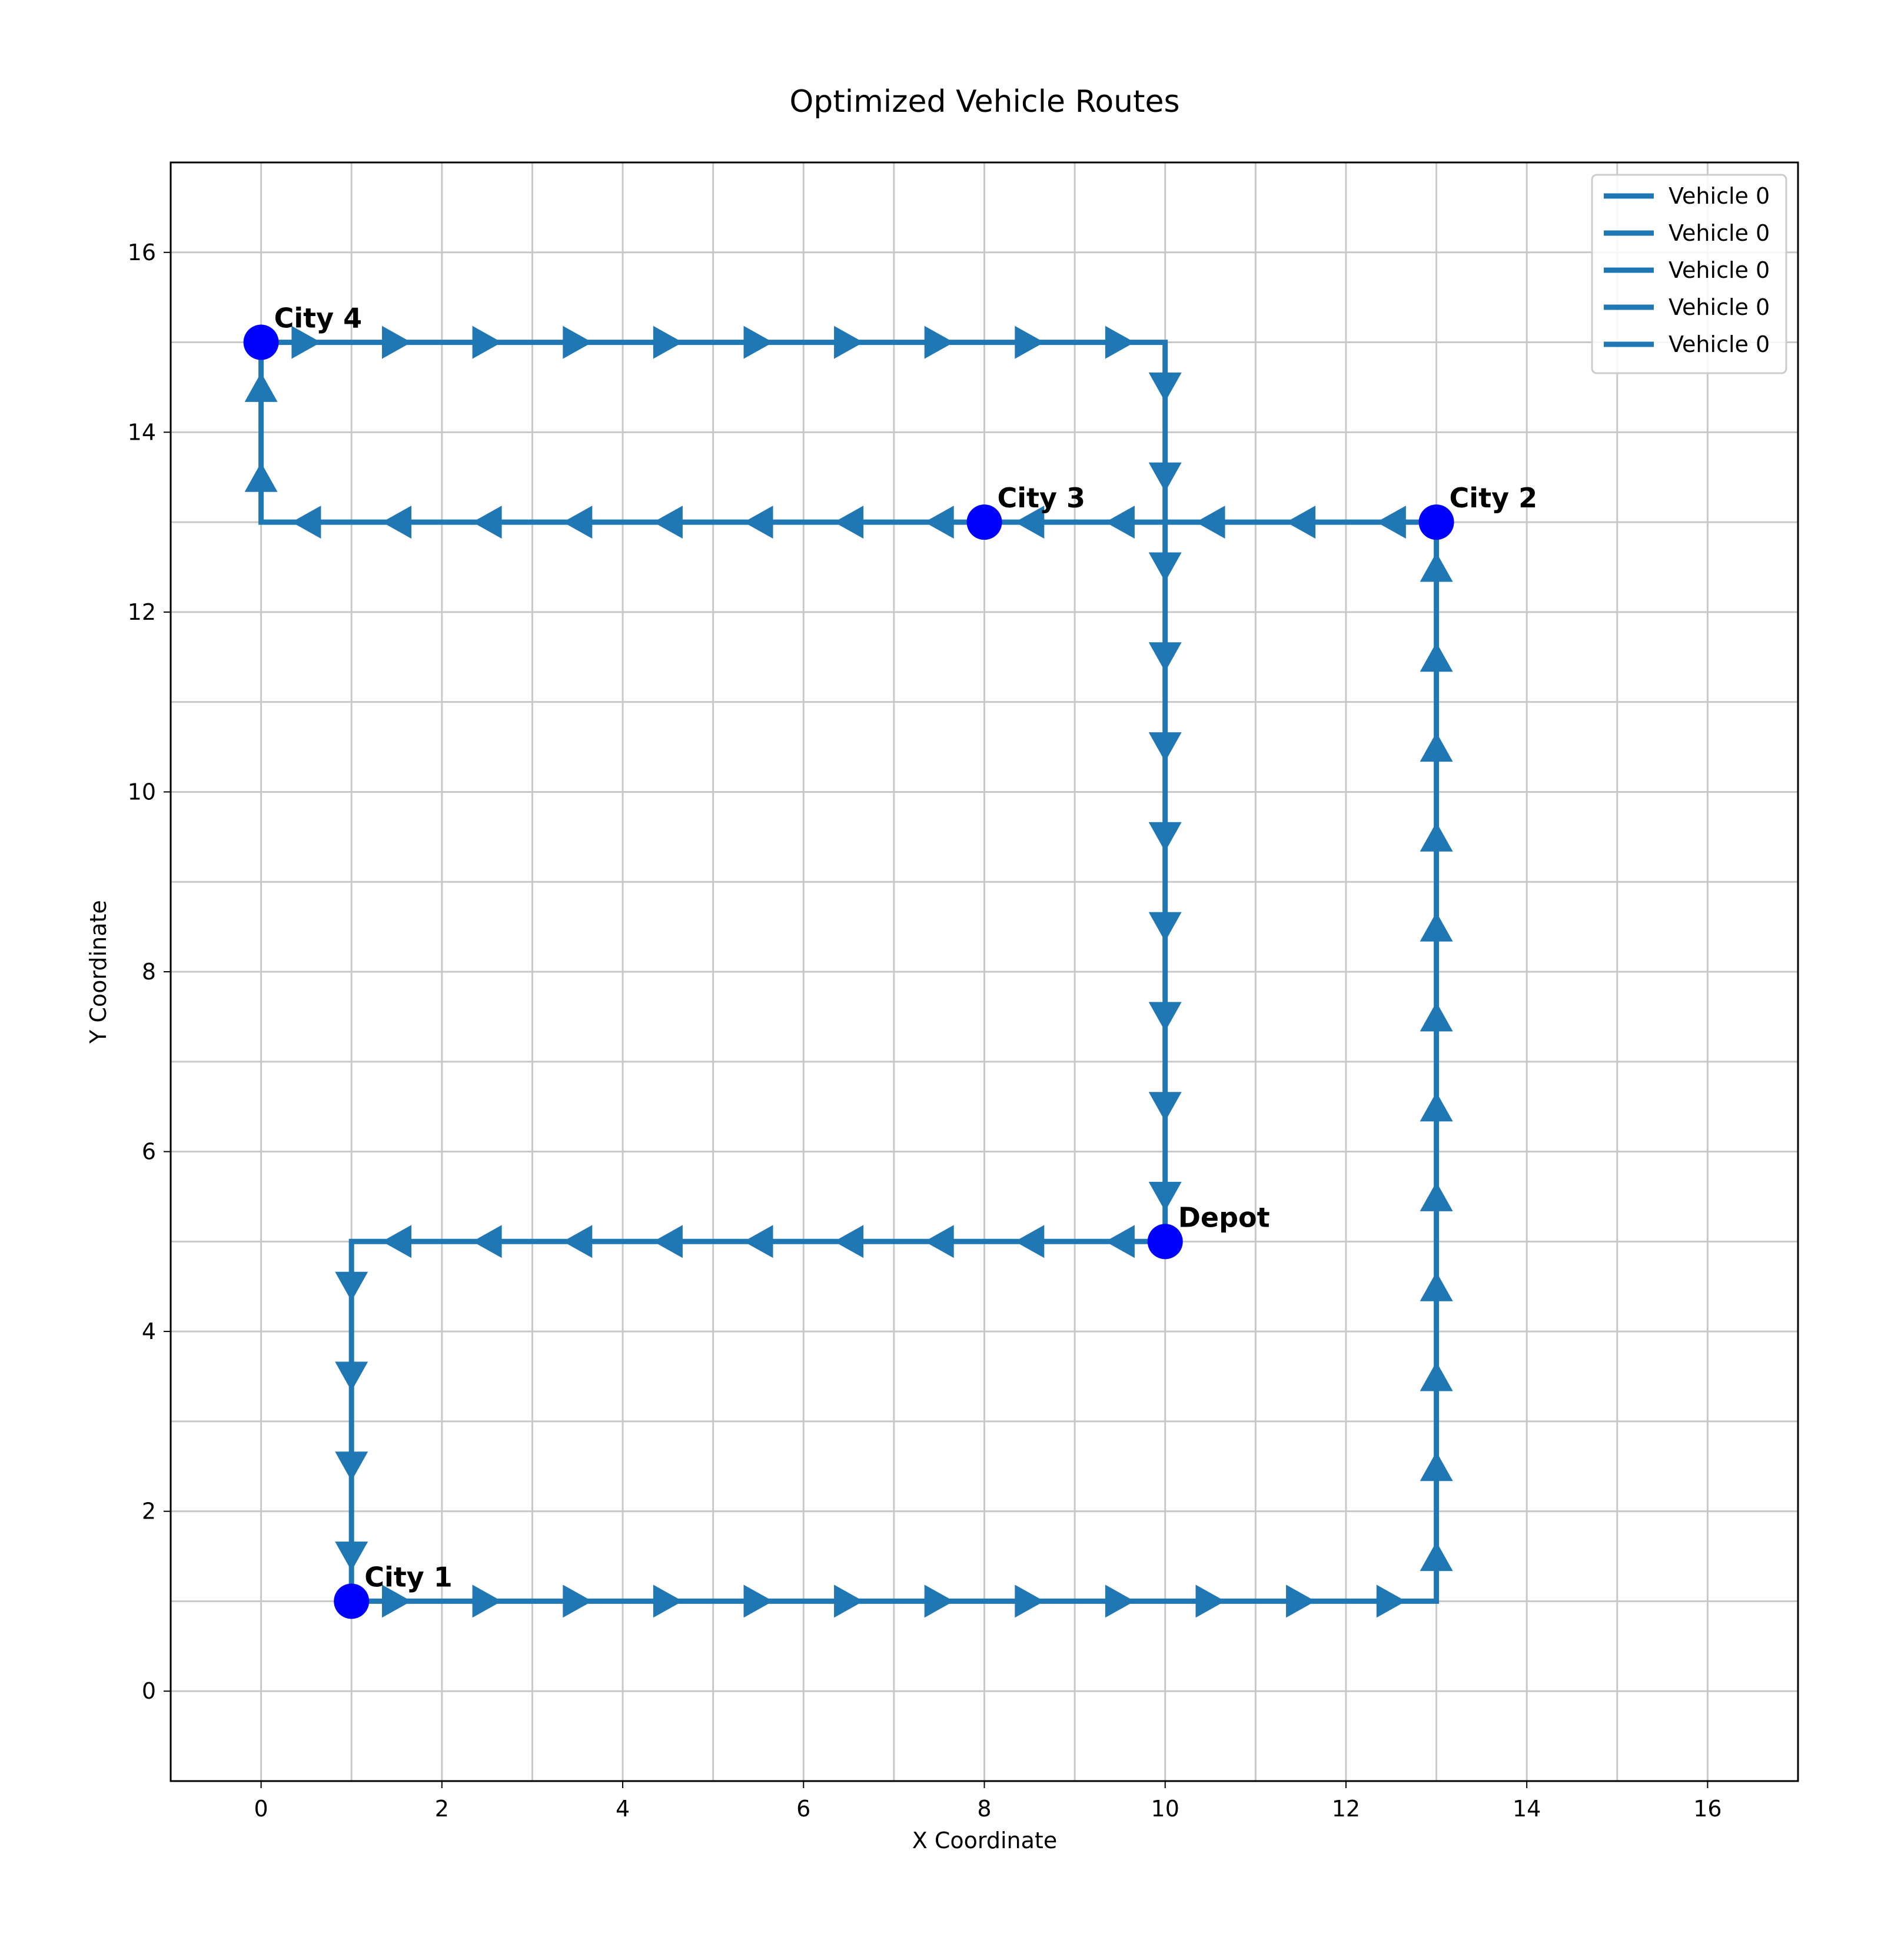 This screenshot has height=1960, width=1901. I want to click on y-tick-label: 0, so click(149, 1691).